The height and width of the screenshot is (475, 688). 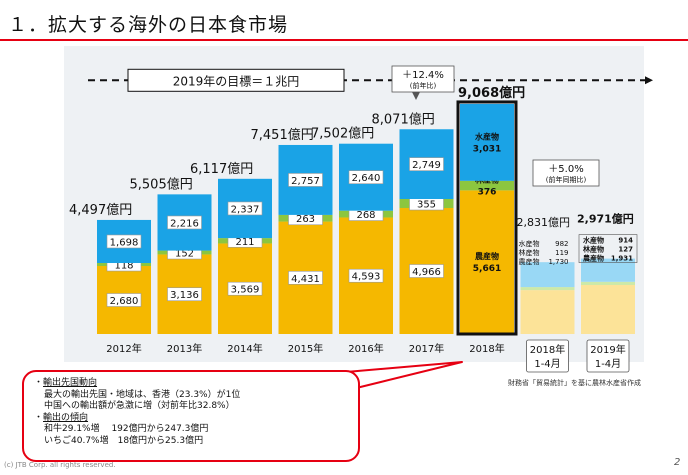 I want to click on source-note: 財務省「貿易統計」を基に農林水産省作成, so click(x=574, y=383).